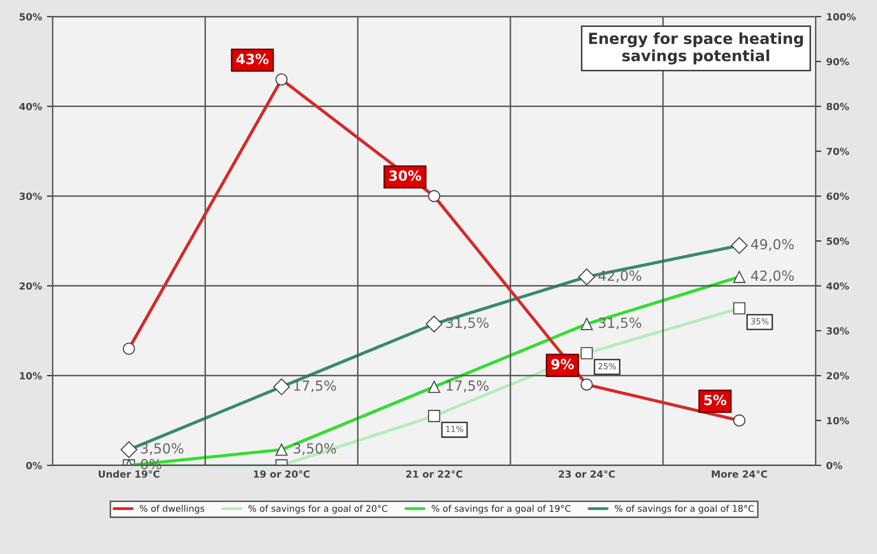 The image size is (877, 554). Describe the element at coordinates (562, 364) in the screenshot. I see `data-label: 9%` at that location.